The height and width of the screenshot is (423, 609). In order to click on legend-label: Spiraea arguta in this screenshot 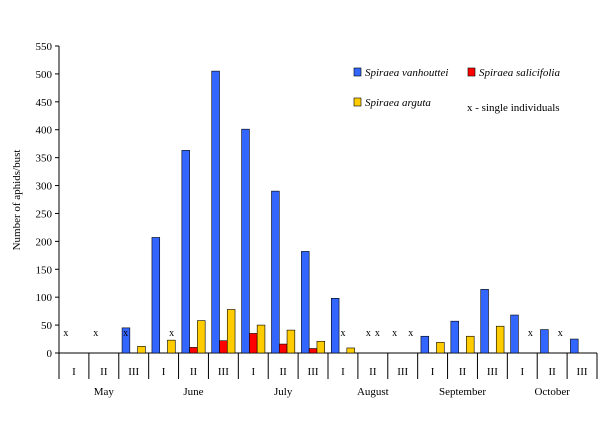, I will do `click(398, 103)`.